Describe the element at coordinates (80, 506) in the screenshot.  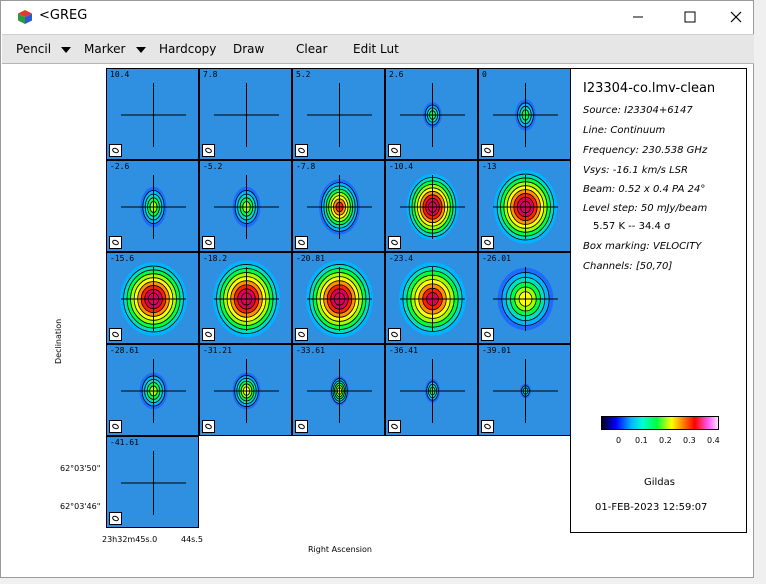
I see `y-tick-label: 62°03'46"` at that location.